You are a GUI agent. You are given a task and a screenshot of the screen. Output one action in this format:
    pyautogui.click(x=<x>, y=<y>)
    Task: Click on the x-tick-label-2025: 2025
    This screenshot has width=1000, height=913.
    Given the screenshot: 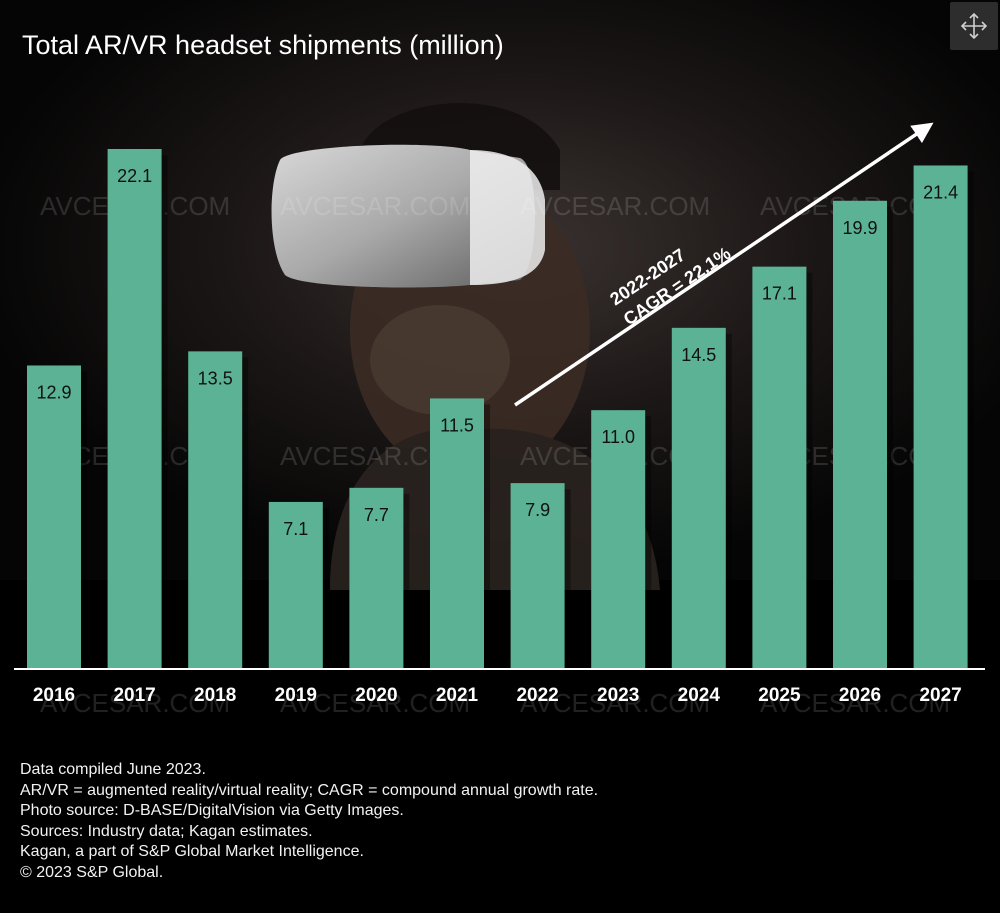 What is the action you would take?
    pyautogui.click(x=779, y=695)
    